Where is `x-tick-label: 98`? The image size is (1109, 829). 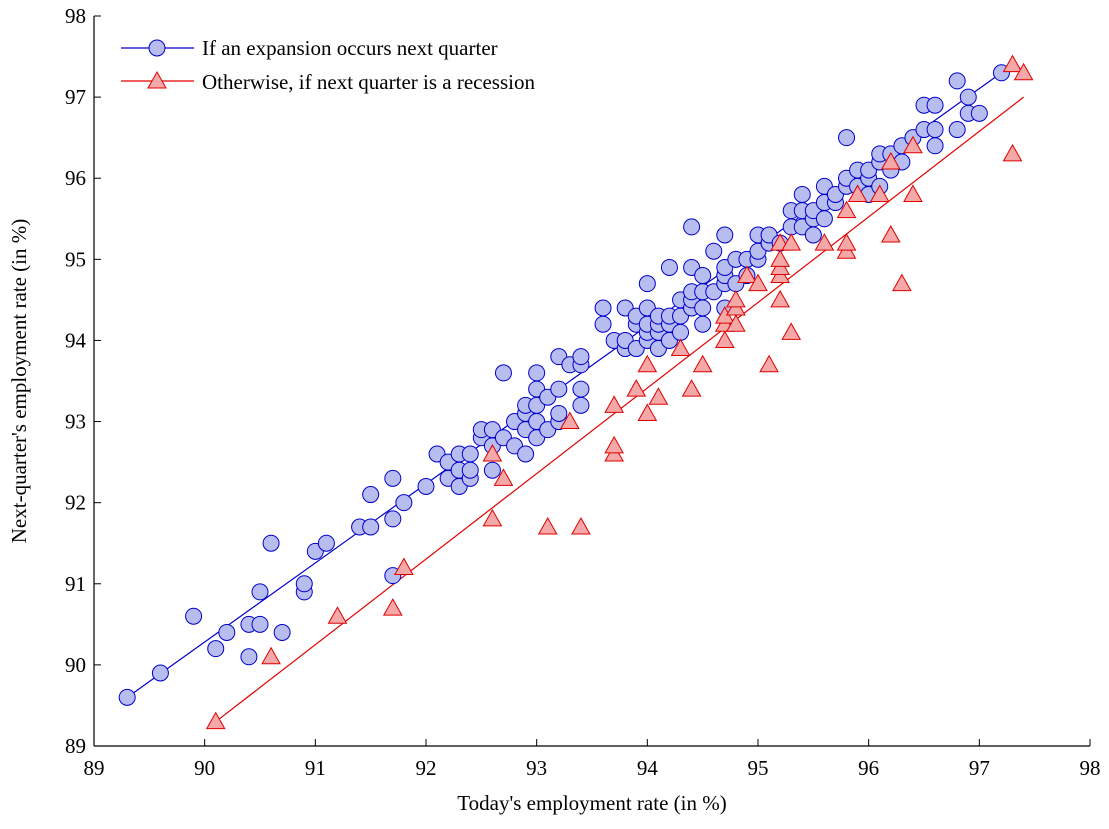
x-tick-label: 98 is located at coordinates (1090, 768).